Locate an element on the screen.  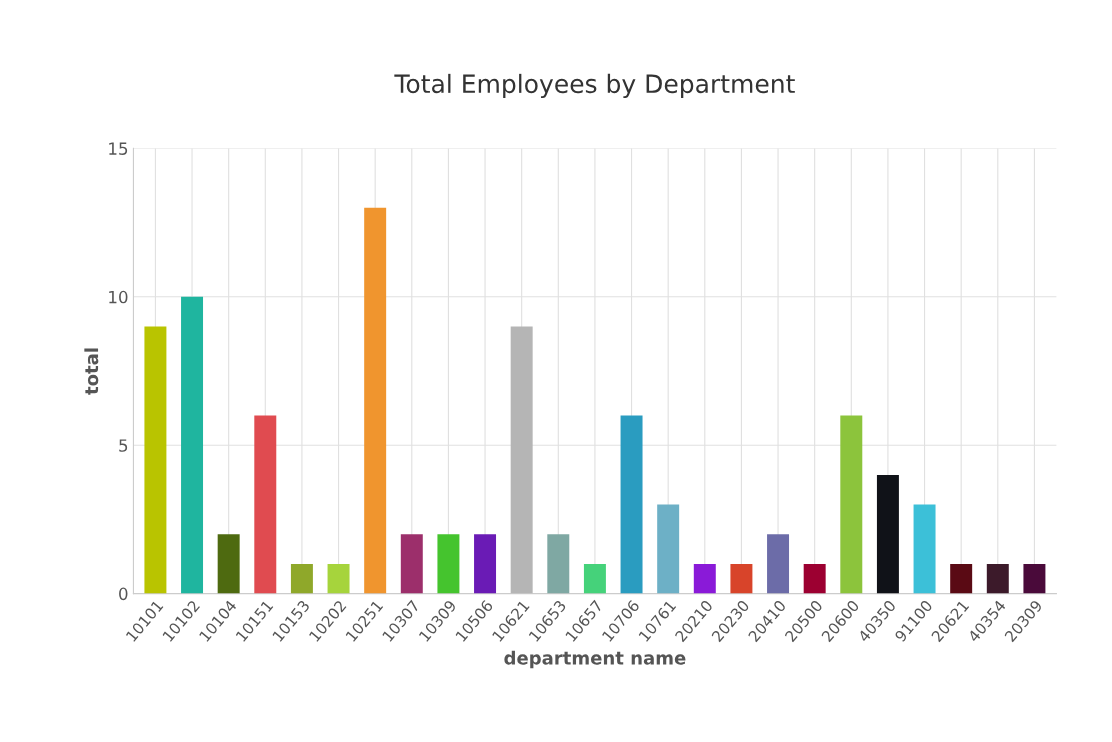
y-axis-title: total is located at coordinates (91, 371).